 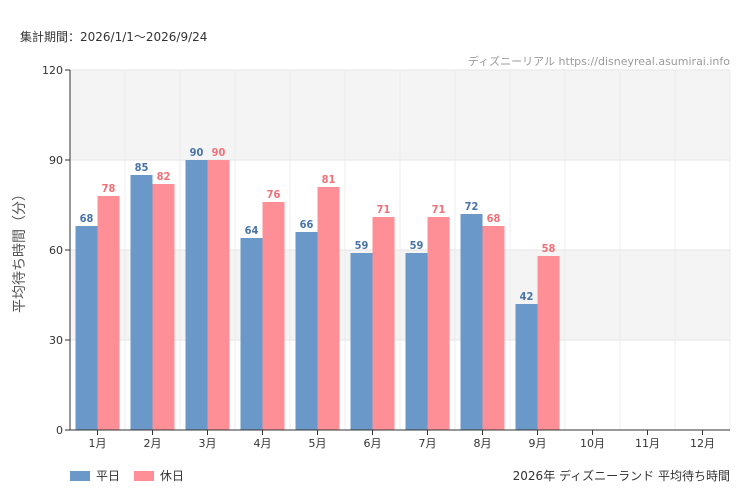 I want to click on data-label: 72, so click(x=472, y=206).